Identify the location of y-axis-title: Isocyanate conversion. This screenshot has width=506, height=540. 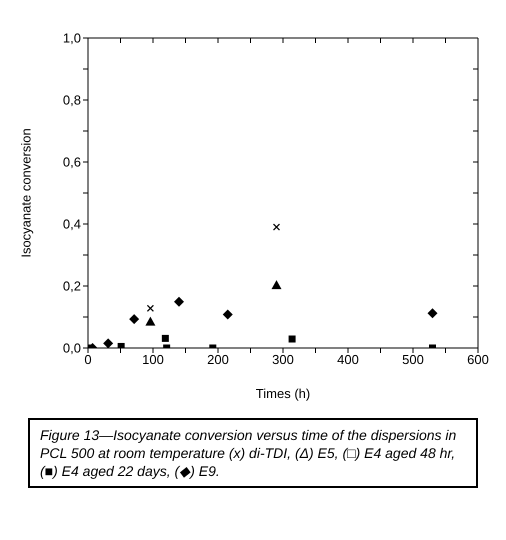
(26, 193).